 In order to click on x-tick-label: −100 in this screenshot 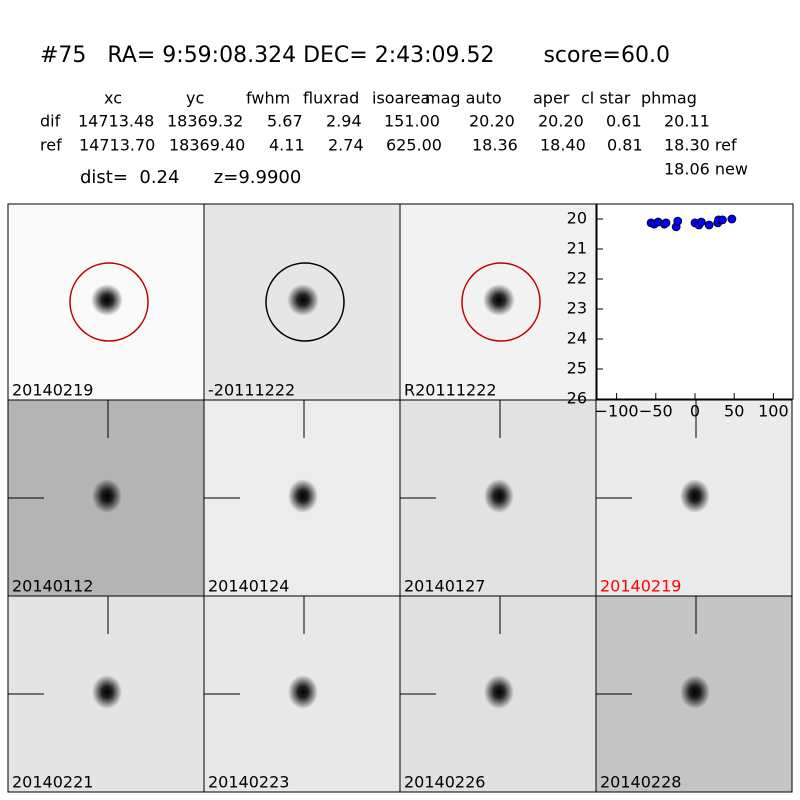, I will do `click(617, 411)`.